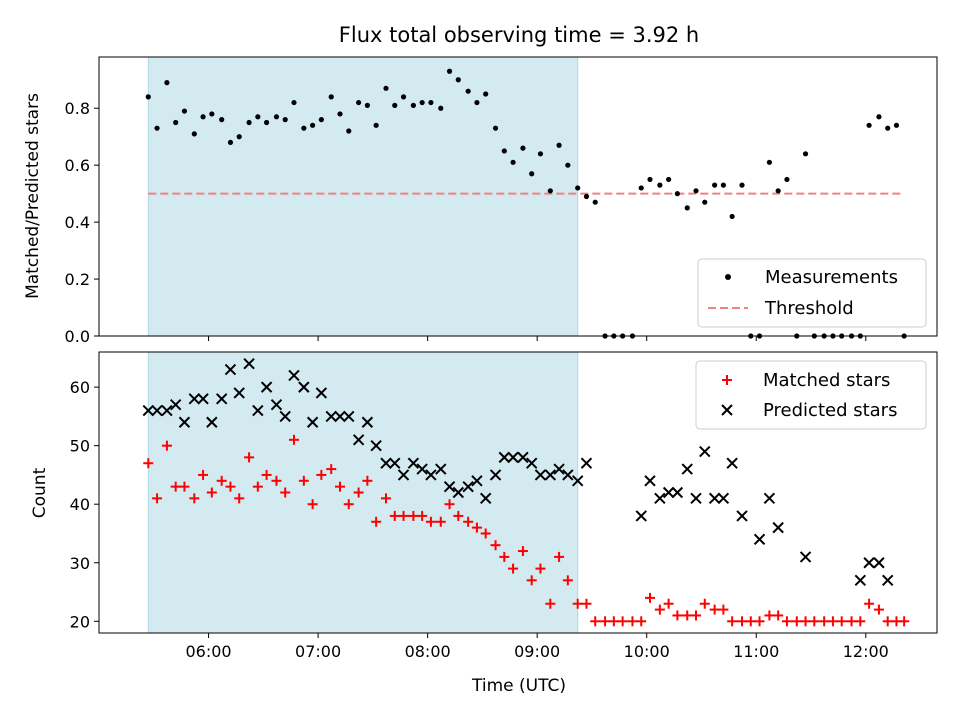  Describe the element at coordinates (866, 651) in the screenshot. I see `xtick-label: 12:00` at that location.